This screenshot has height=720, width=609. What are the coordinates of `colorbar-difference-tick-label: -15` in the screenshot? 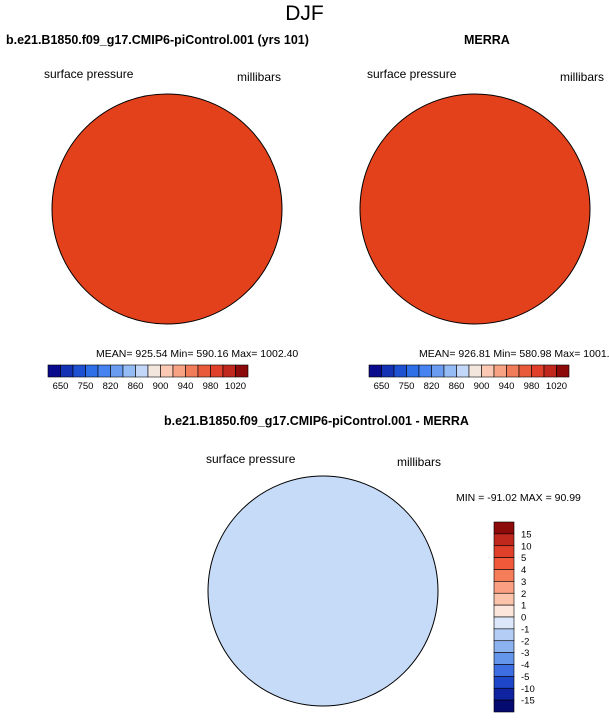 It's located at (528, 701).